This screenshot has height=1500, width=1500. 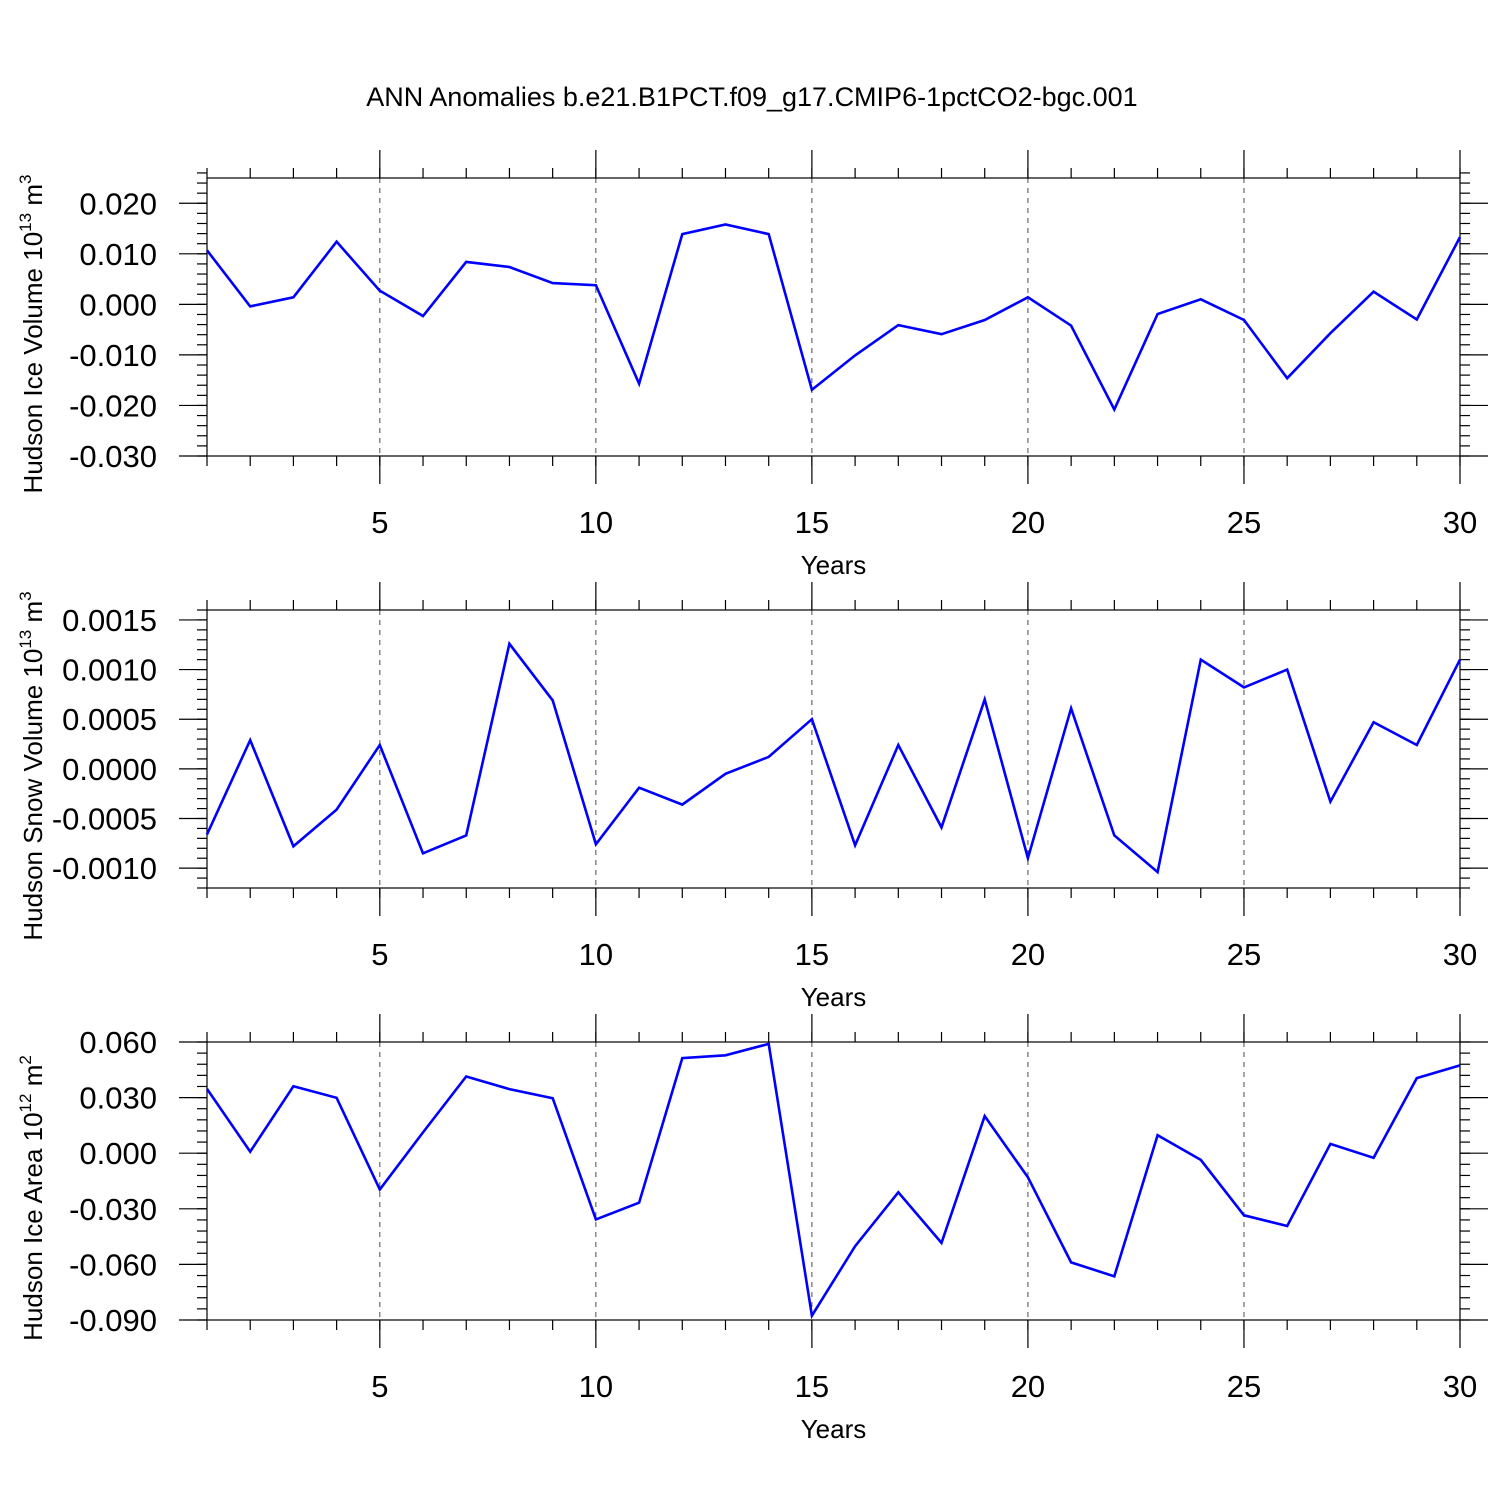 What do you see at coordinates (32, 765) in the screenshot?
I see `y-axis-title: Hudson Snow Volume 1013 m3` at bounding box center [32, 765].